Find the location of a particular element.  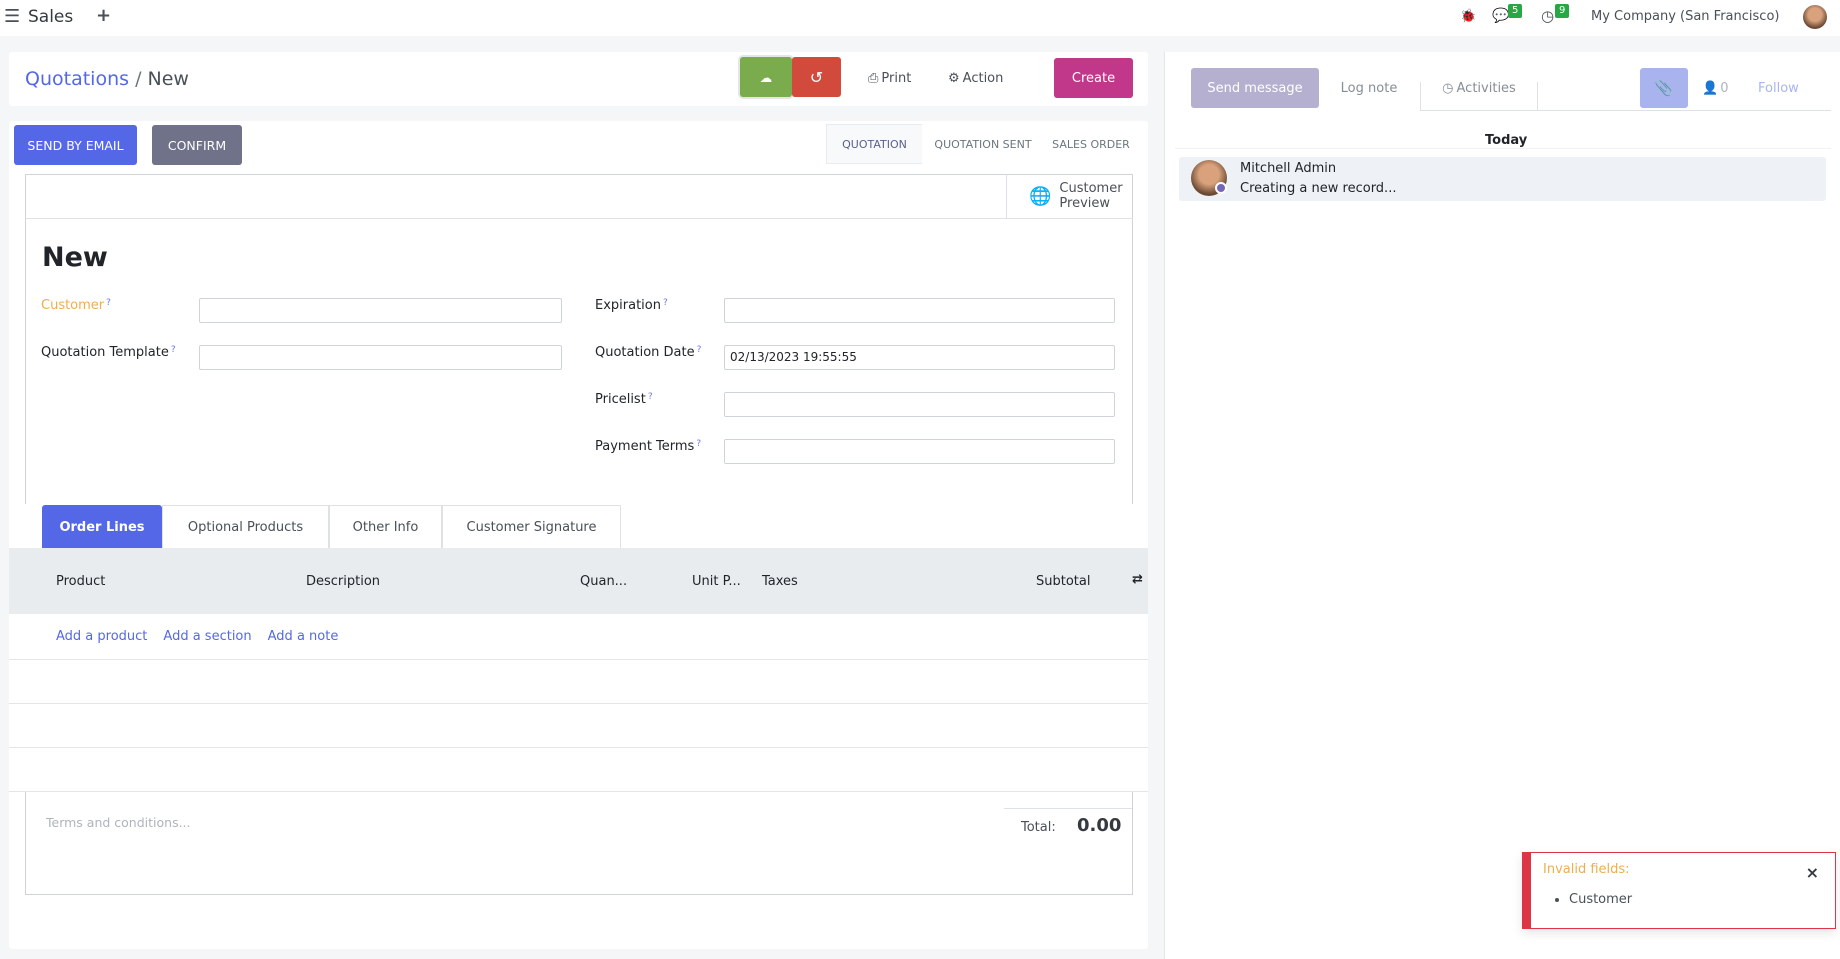

total-divider is located at coordinates (1068, 808).